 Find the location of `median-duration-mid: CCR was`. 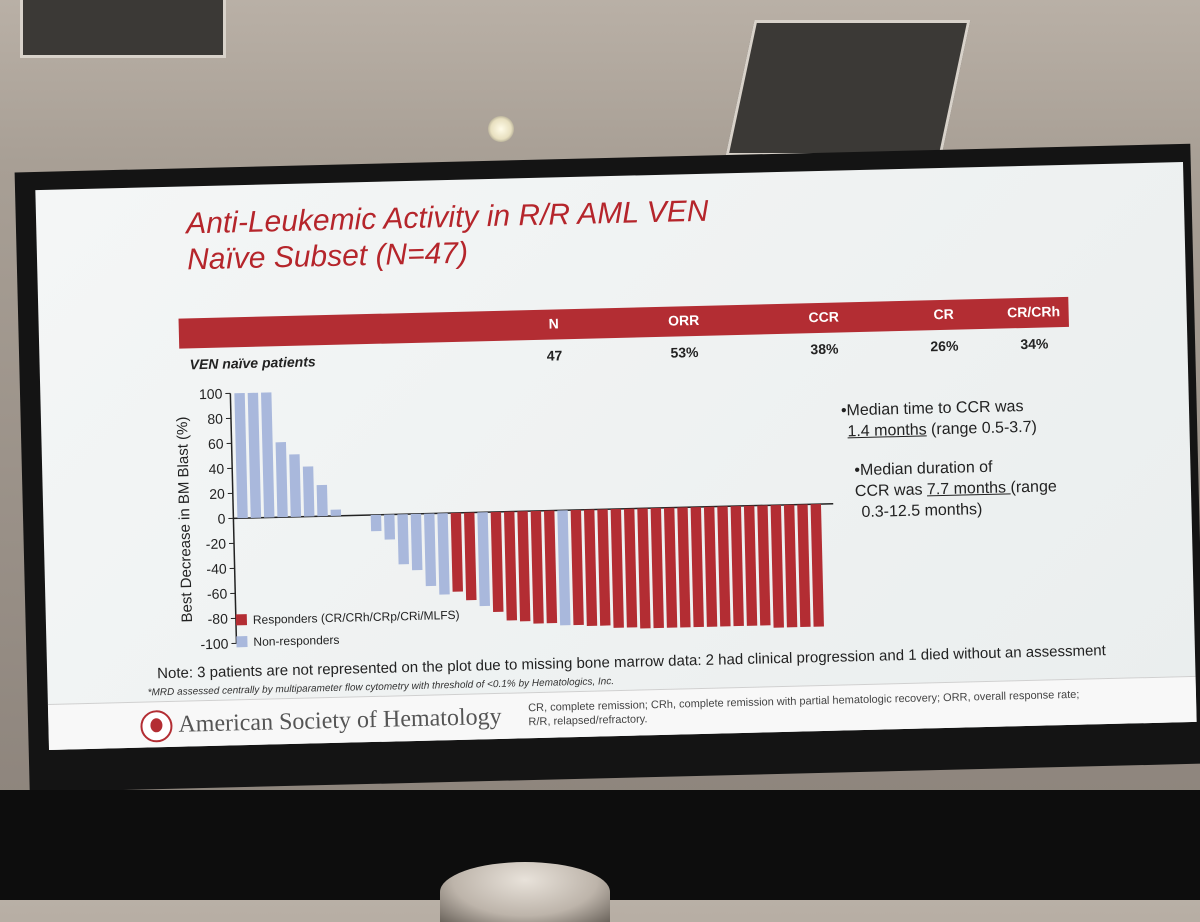

median-duration-mid: CCR was is located at coordinates (891, 490).